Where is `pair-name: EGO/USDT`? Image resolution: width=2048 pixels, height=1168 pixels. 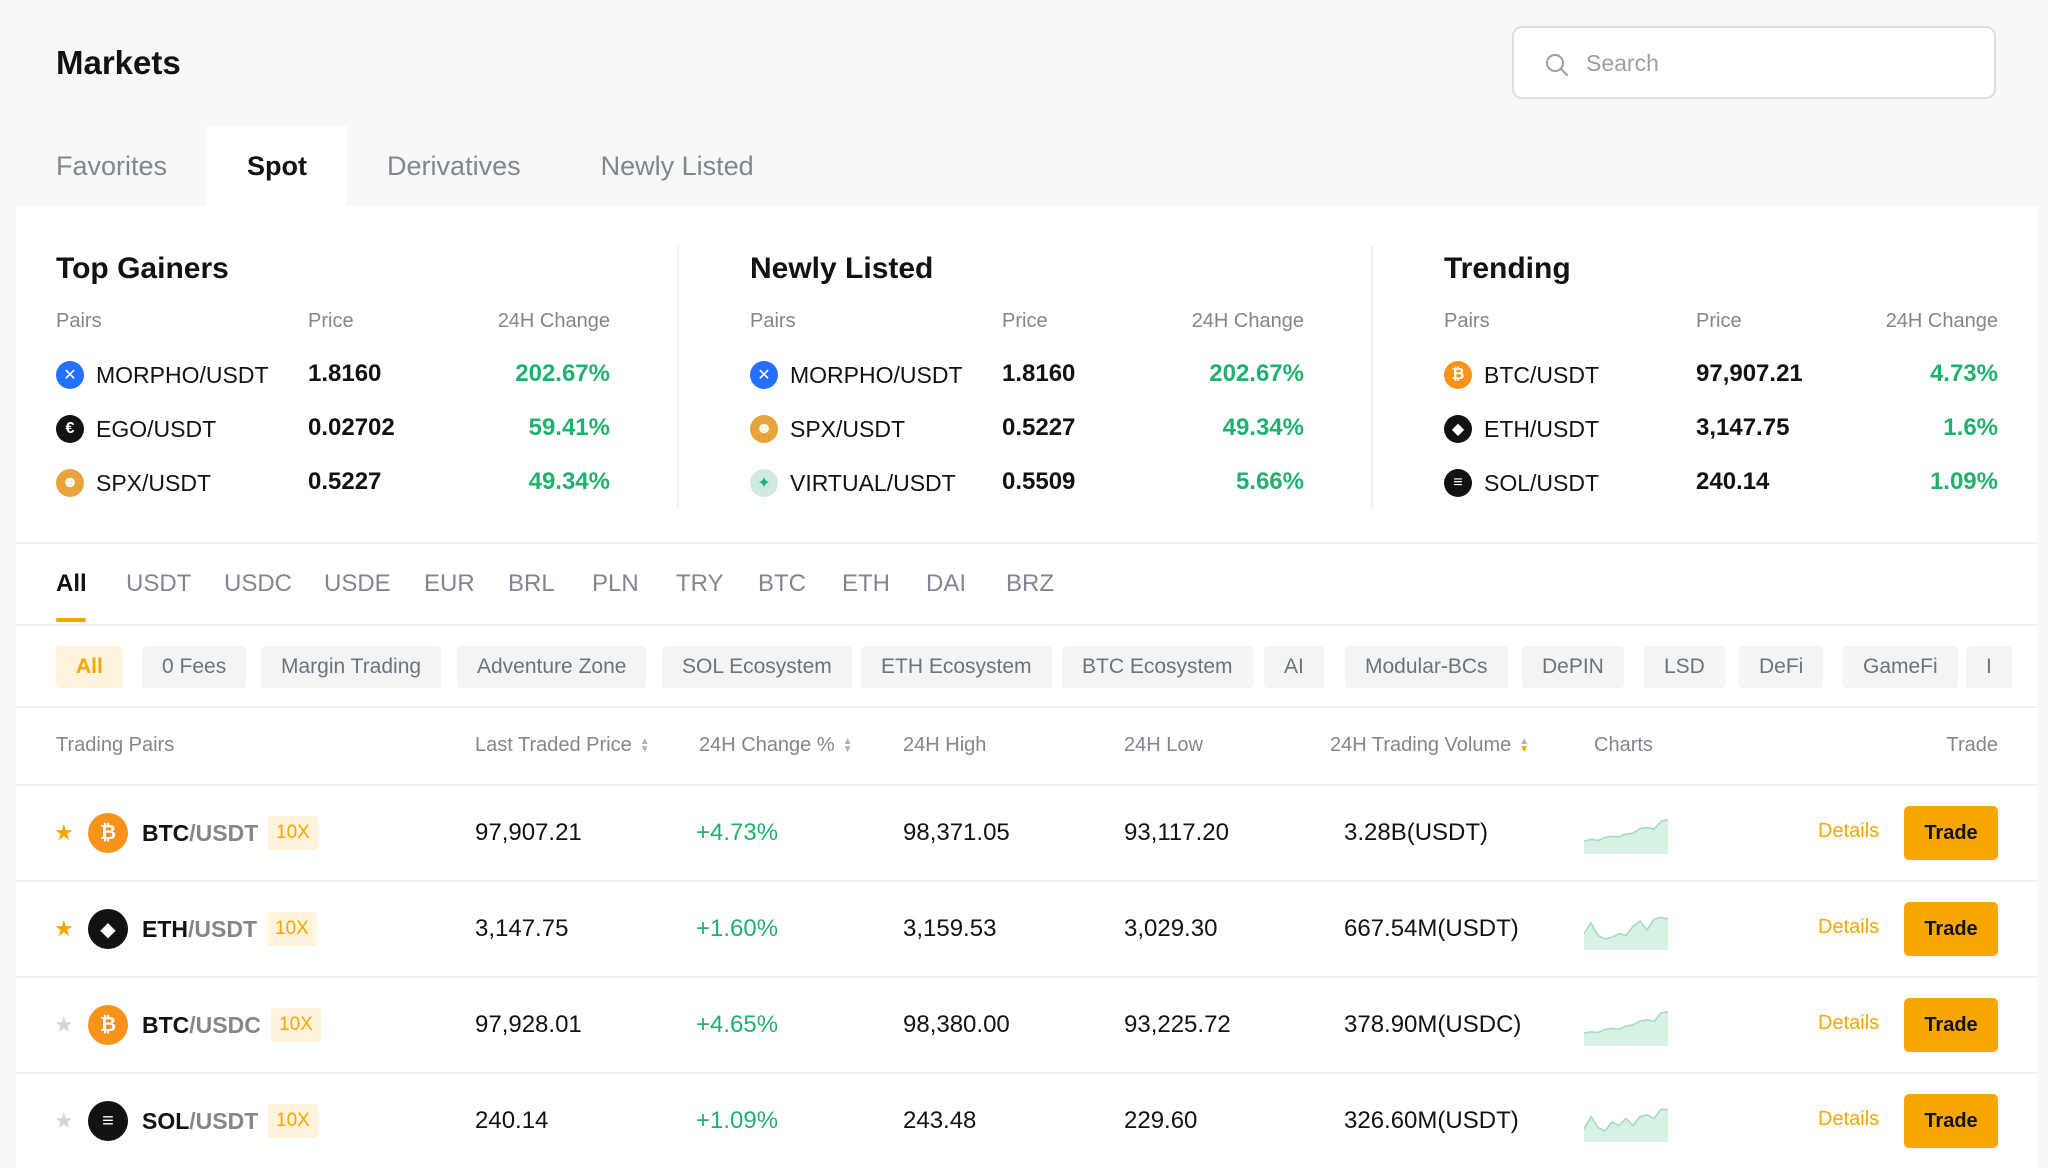
pair-name: EGO/USDT is located at coordinates (156, 429).